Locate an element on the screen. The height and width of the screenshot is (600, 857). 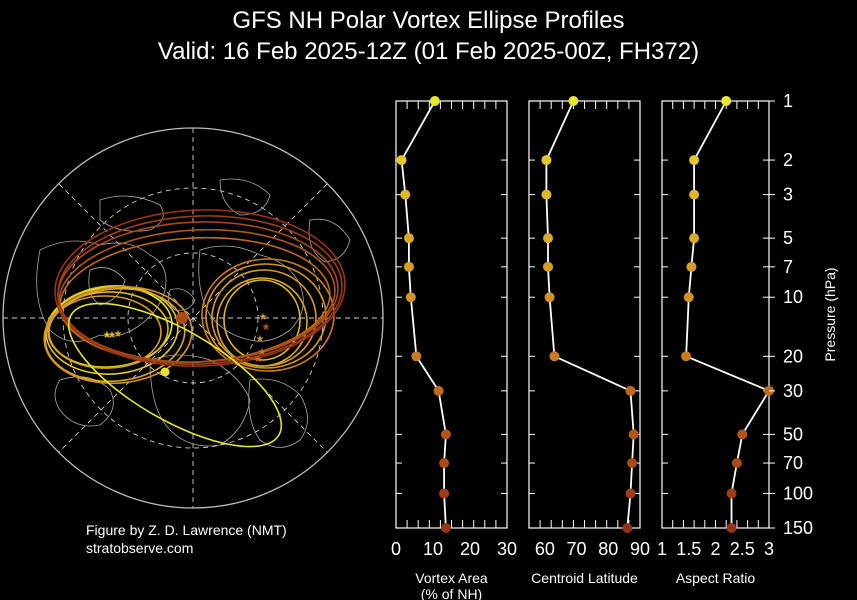
x-axis-label: Centroid Latitude is located at coordinates (584, 578).